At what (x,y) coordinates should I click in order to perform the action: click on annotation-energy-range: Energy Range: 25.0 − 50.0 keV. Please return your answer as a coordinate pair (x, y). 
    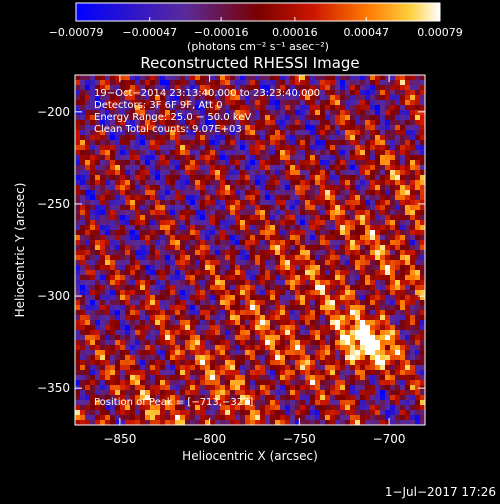
    Looking at the image, I should click on (172, 117).